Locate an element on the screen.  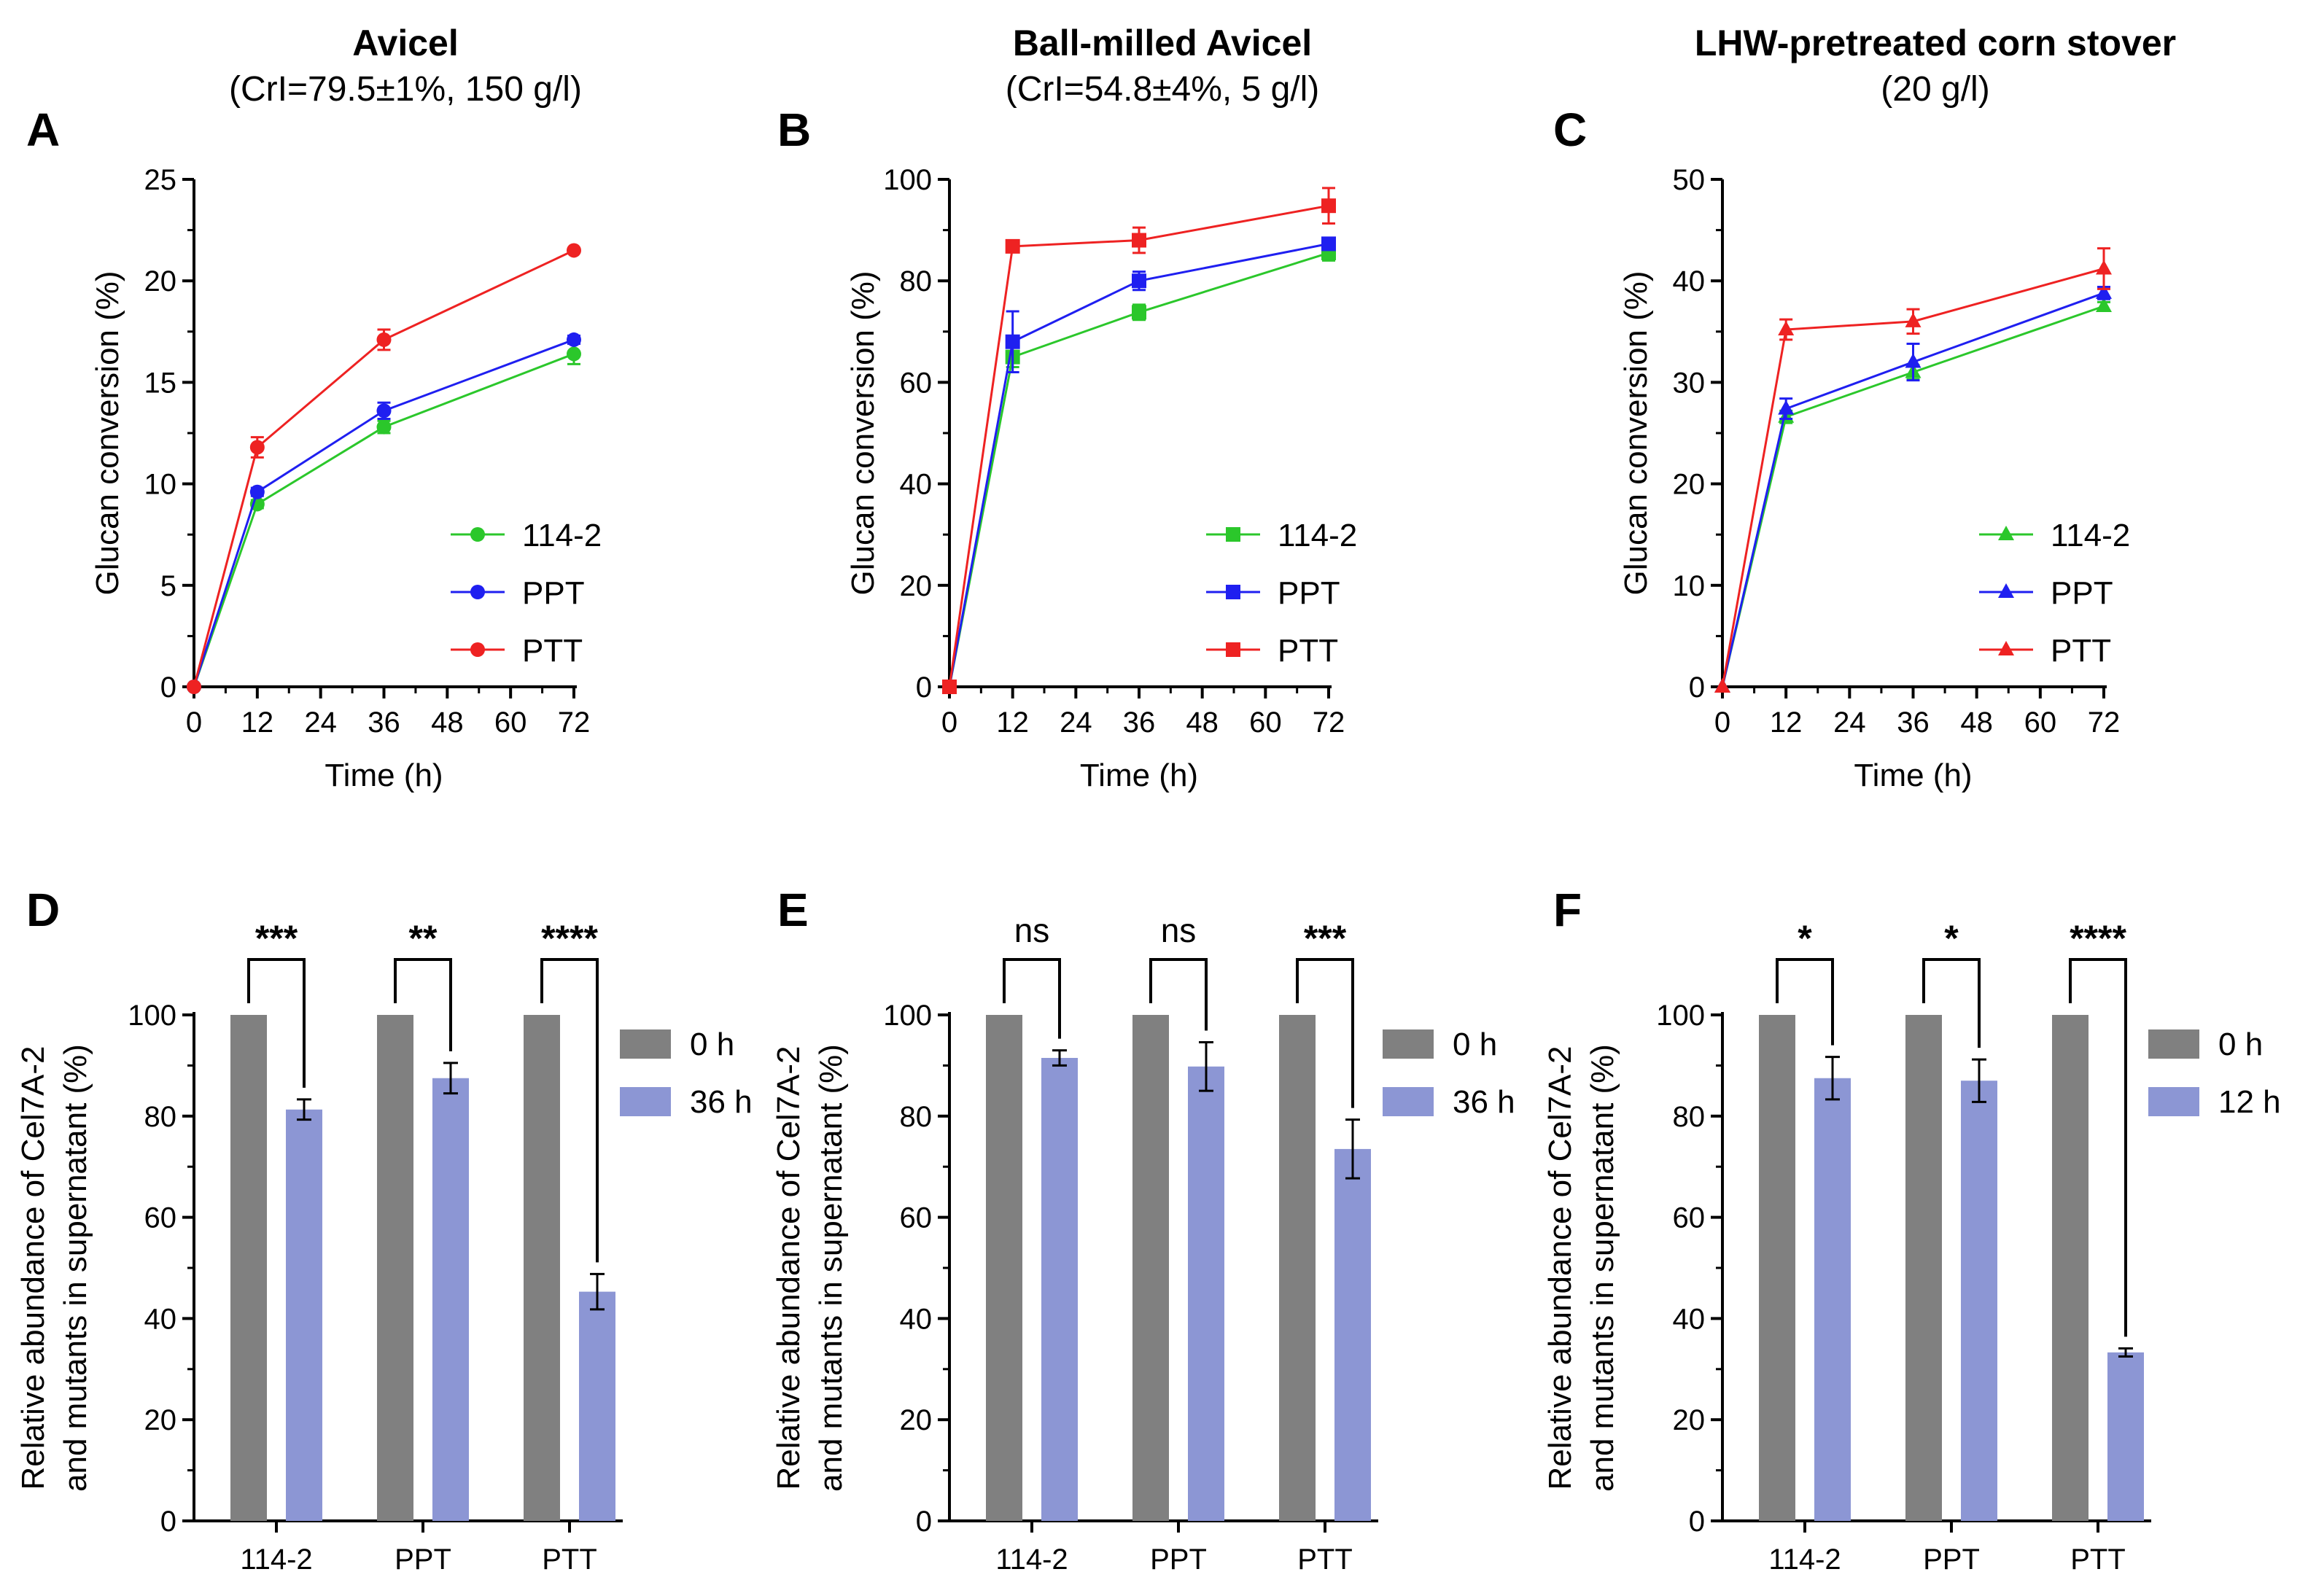
bar-group-ptt: PTT **** is located at coordinates (570, 1247).